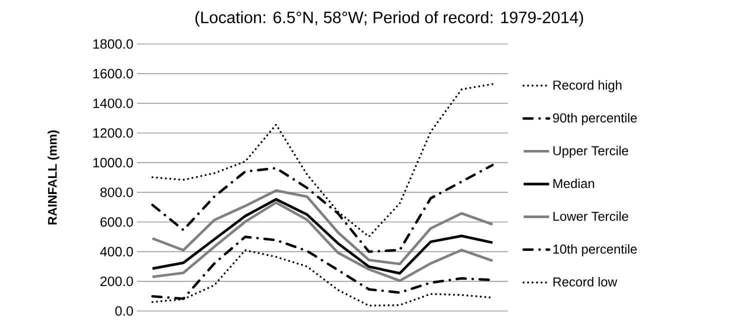 The height and width of the screenshot is (321, 752). I want to click on legend-label: Upper Tercile, so click(590, 152).